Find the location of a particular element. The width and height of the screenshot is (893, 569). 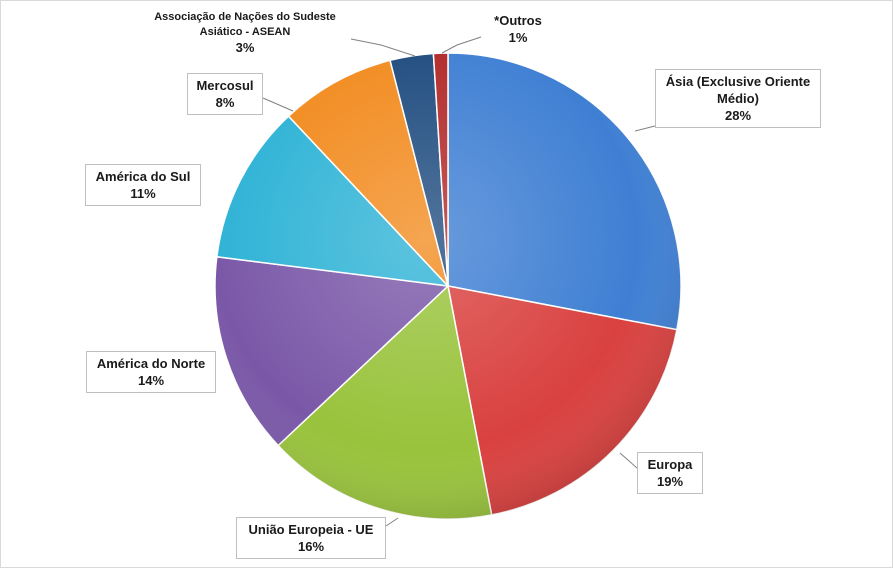

data-label-europa-name: Europa is located at coordinates (670, 464).